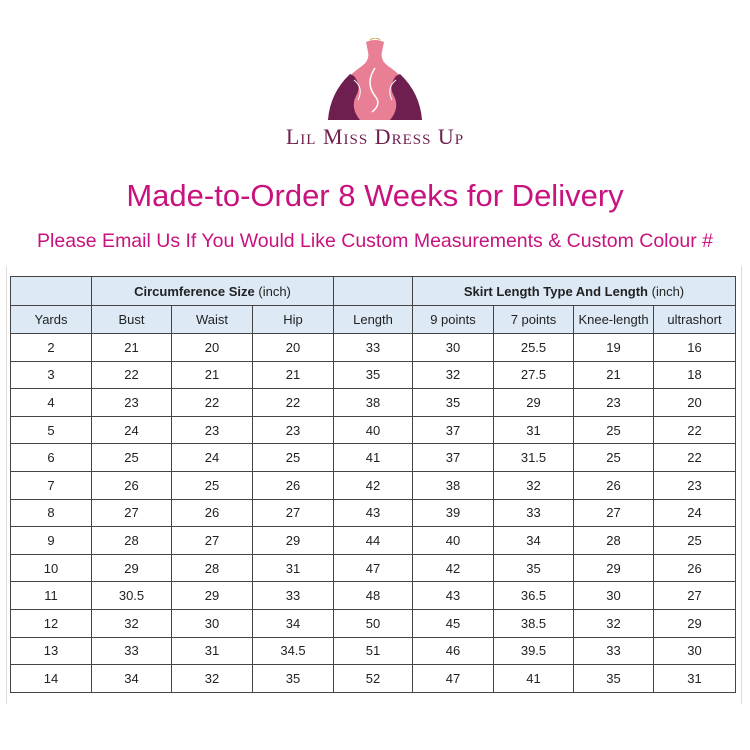 This screenshot has width=750, height=750. I want to click on table-cell: 12, so click(51, 623).